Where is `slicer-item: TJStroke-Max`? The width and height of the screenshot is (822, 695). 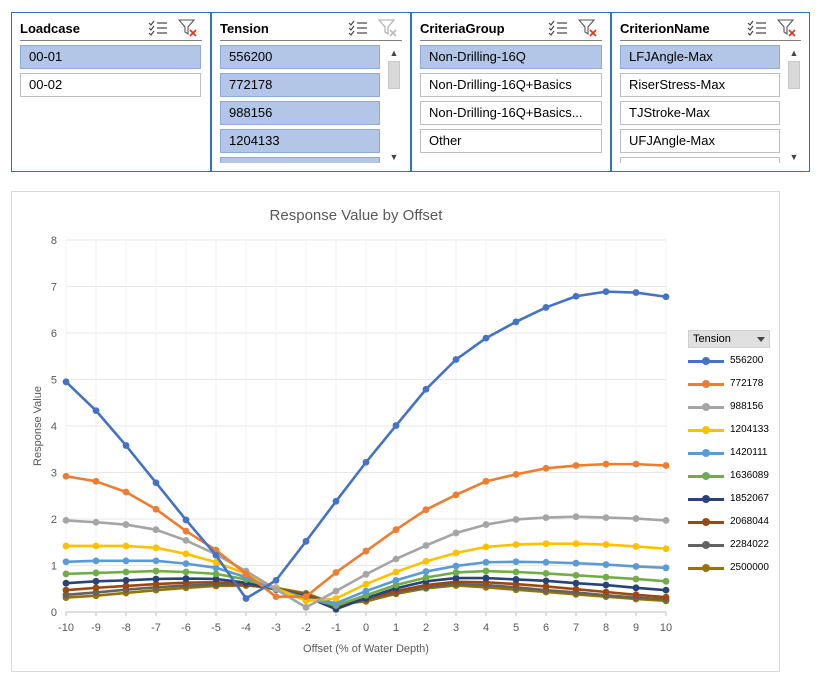 slicer-item: TJStroke-Max is located at coordinates (700, 113).